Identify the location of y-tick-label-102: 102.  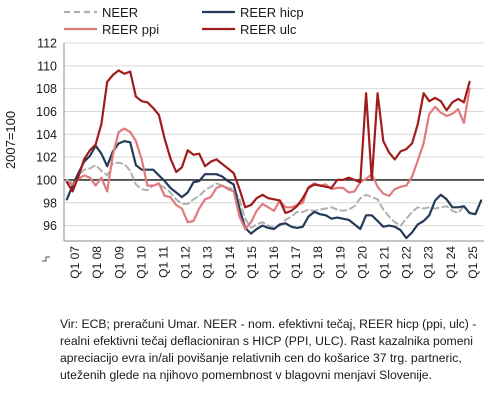
(46, 158).